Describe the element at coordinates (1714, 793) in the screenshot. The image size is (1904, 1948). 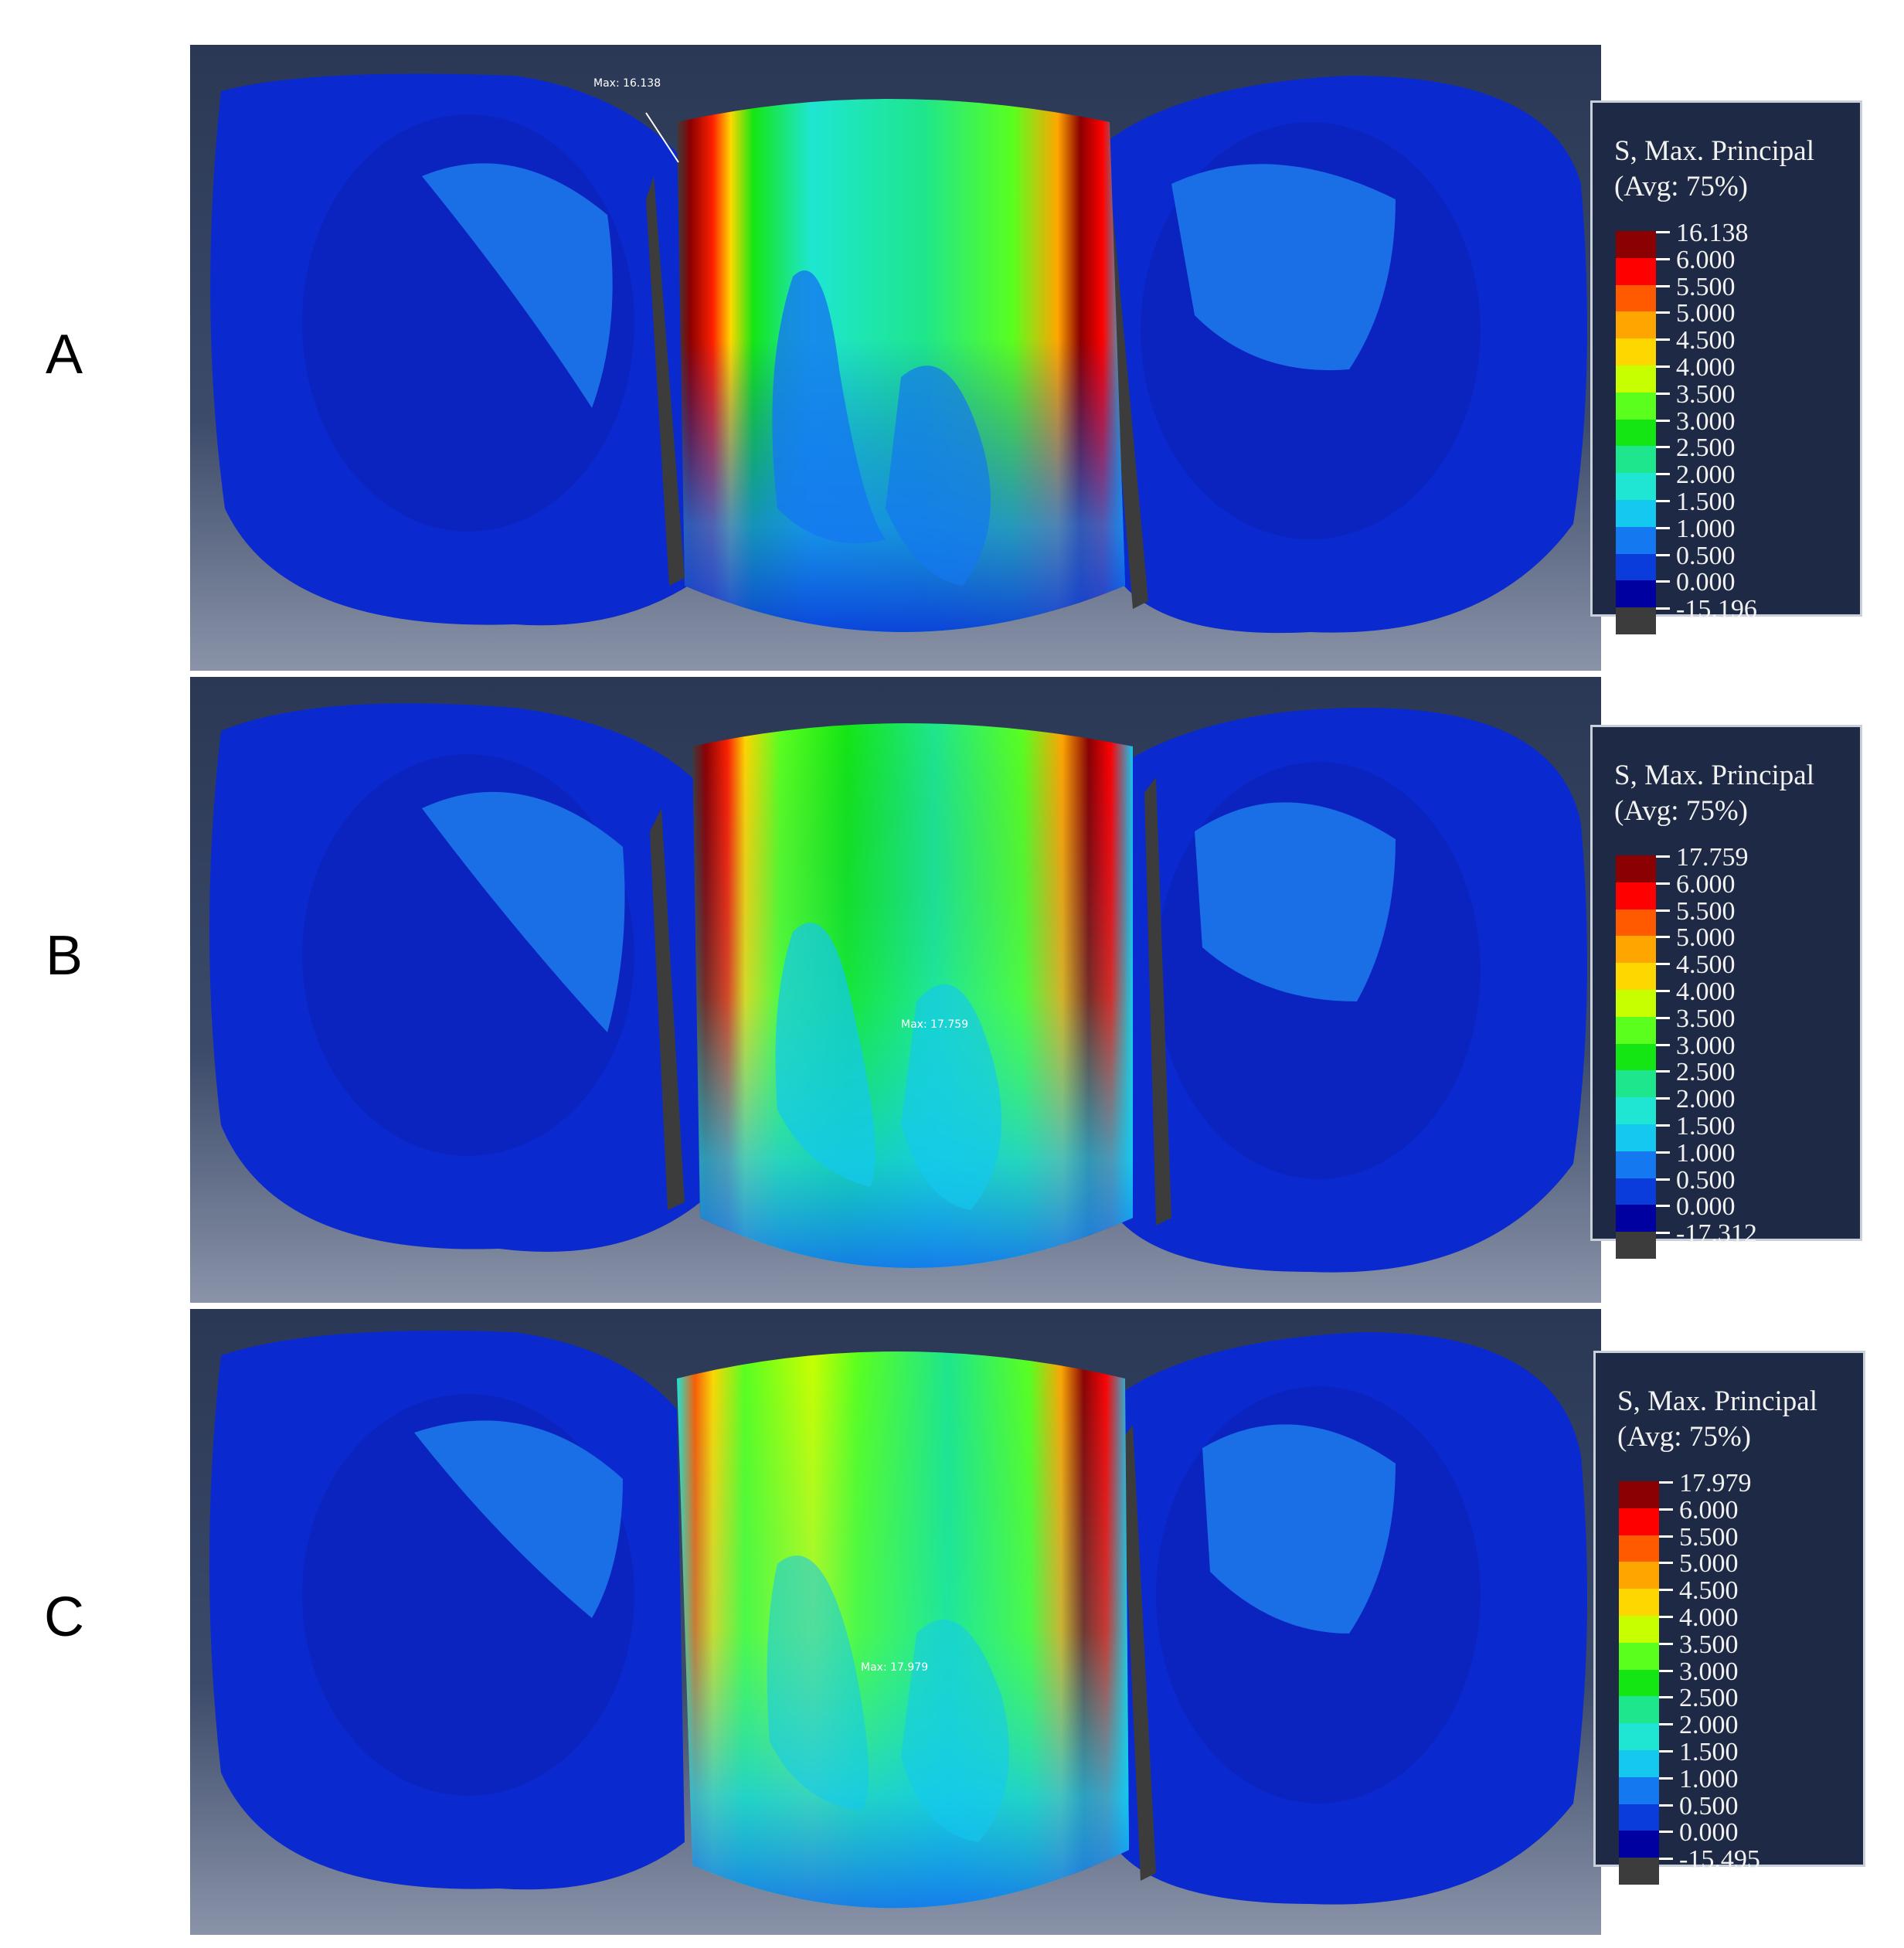
I see `legend-title-b: S, Max. Principal (Avg: 75%)` at that location.